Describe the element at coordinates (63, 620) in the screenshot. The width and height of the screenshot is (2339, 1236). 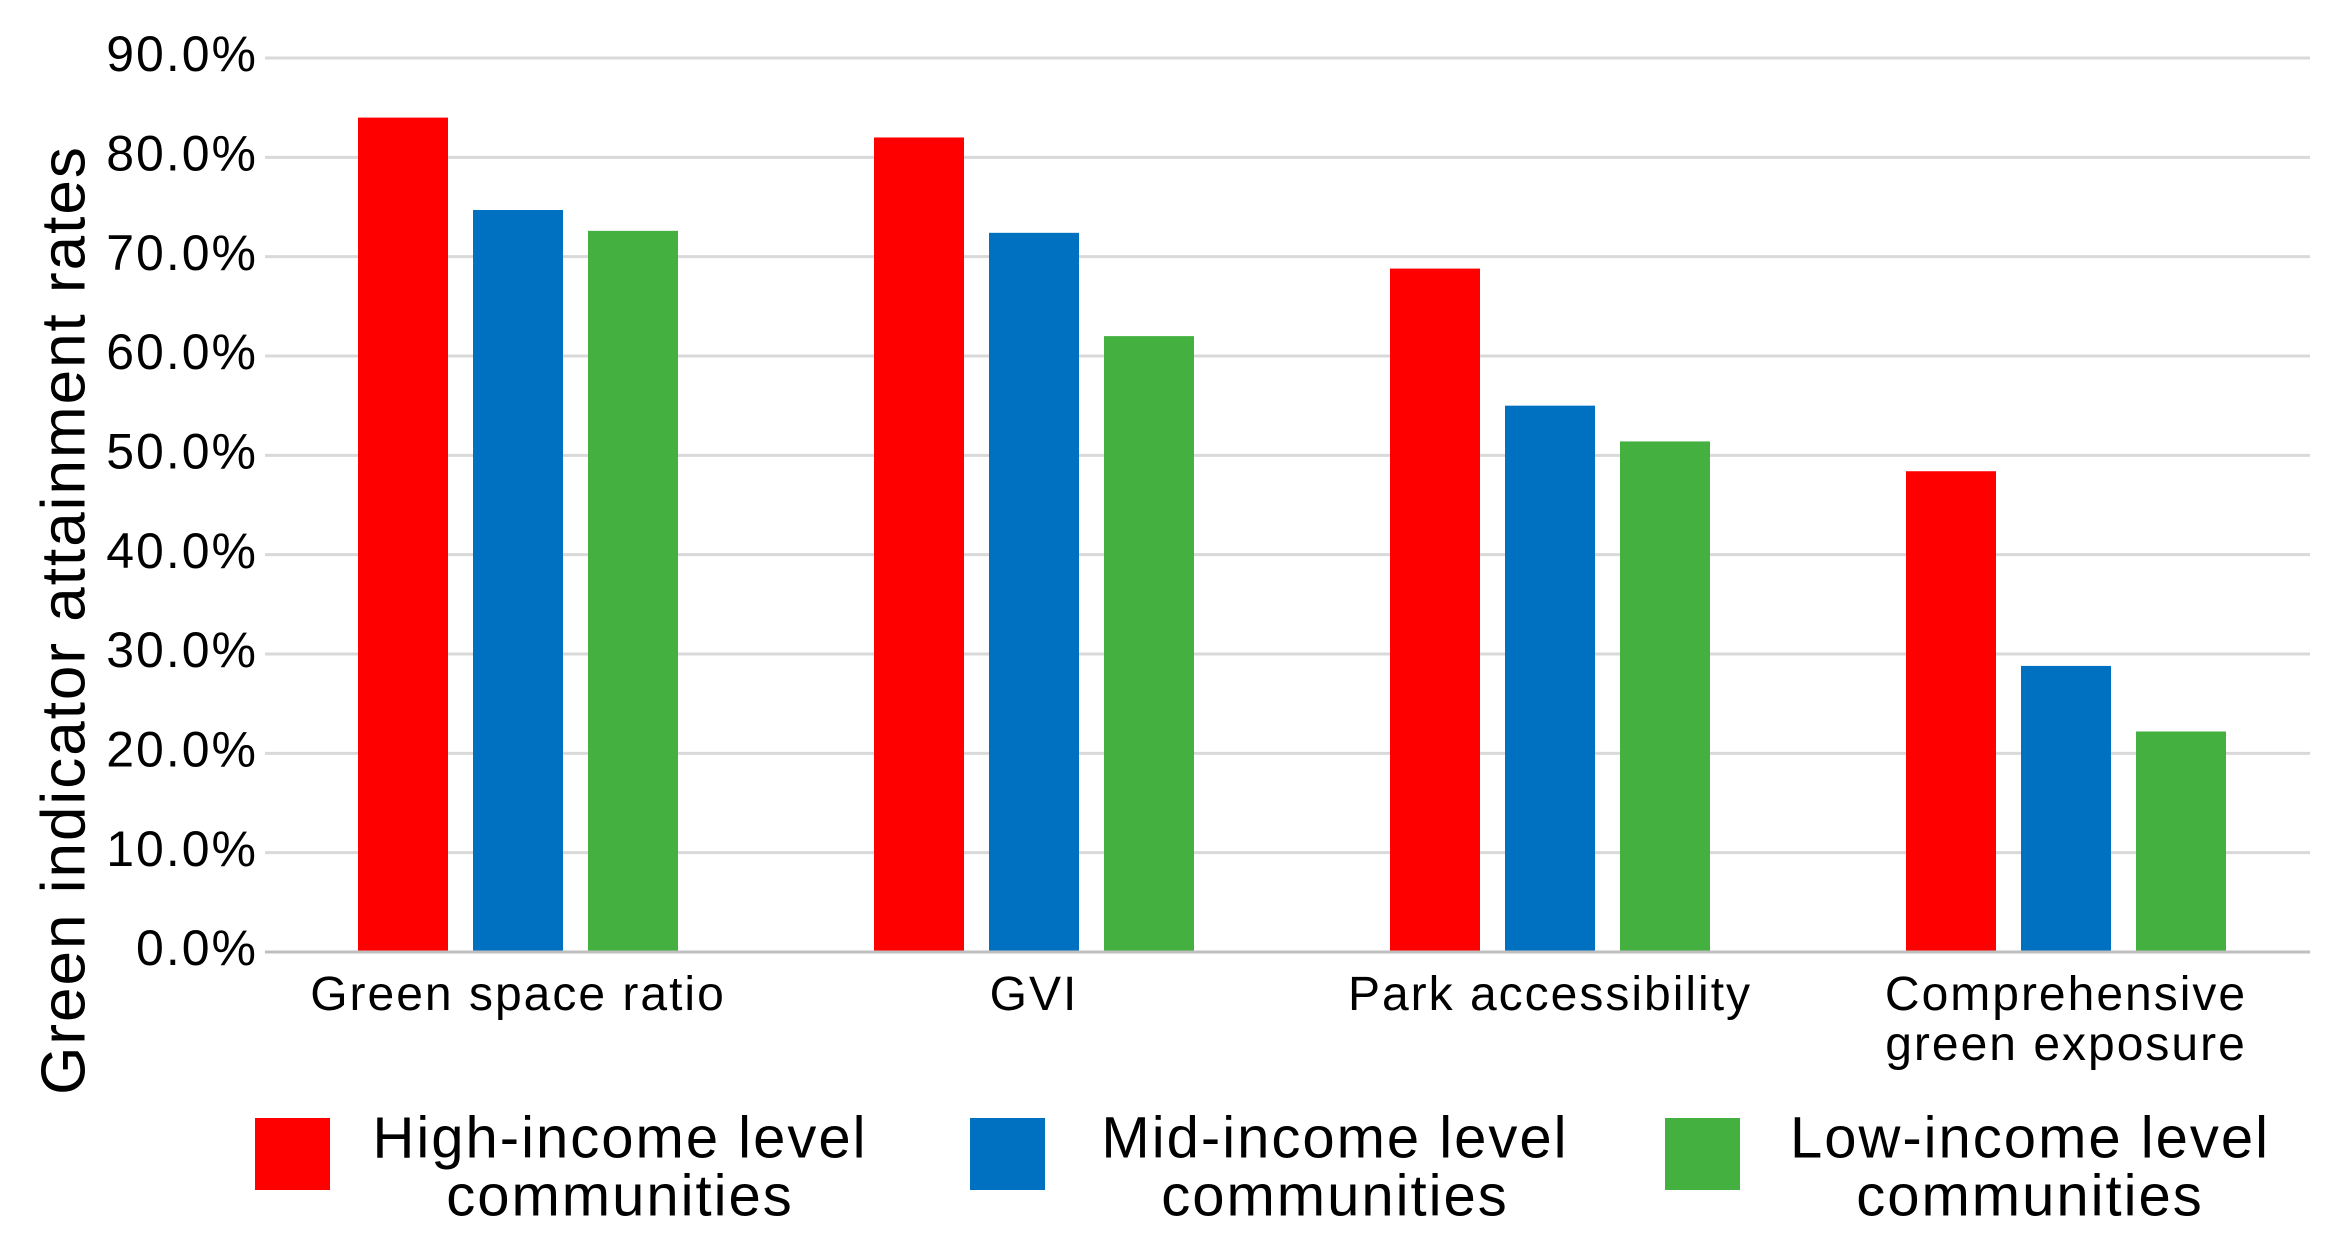
I see `y-axis-title: Green indicator attainment rates` at that location.